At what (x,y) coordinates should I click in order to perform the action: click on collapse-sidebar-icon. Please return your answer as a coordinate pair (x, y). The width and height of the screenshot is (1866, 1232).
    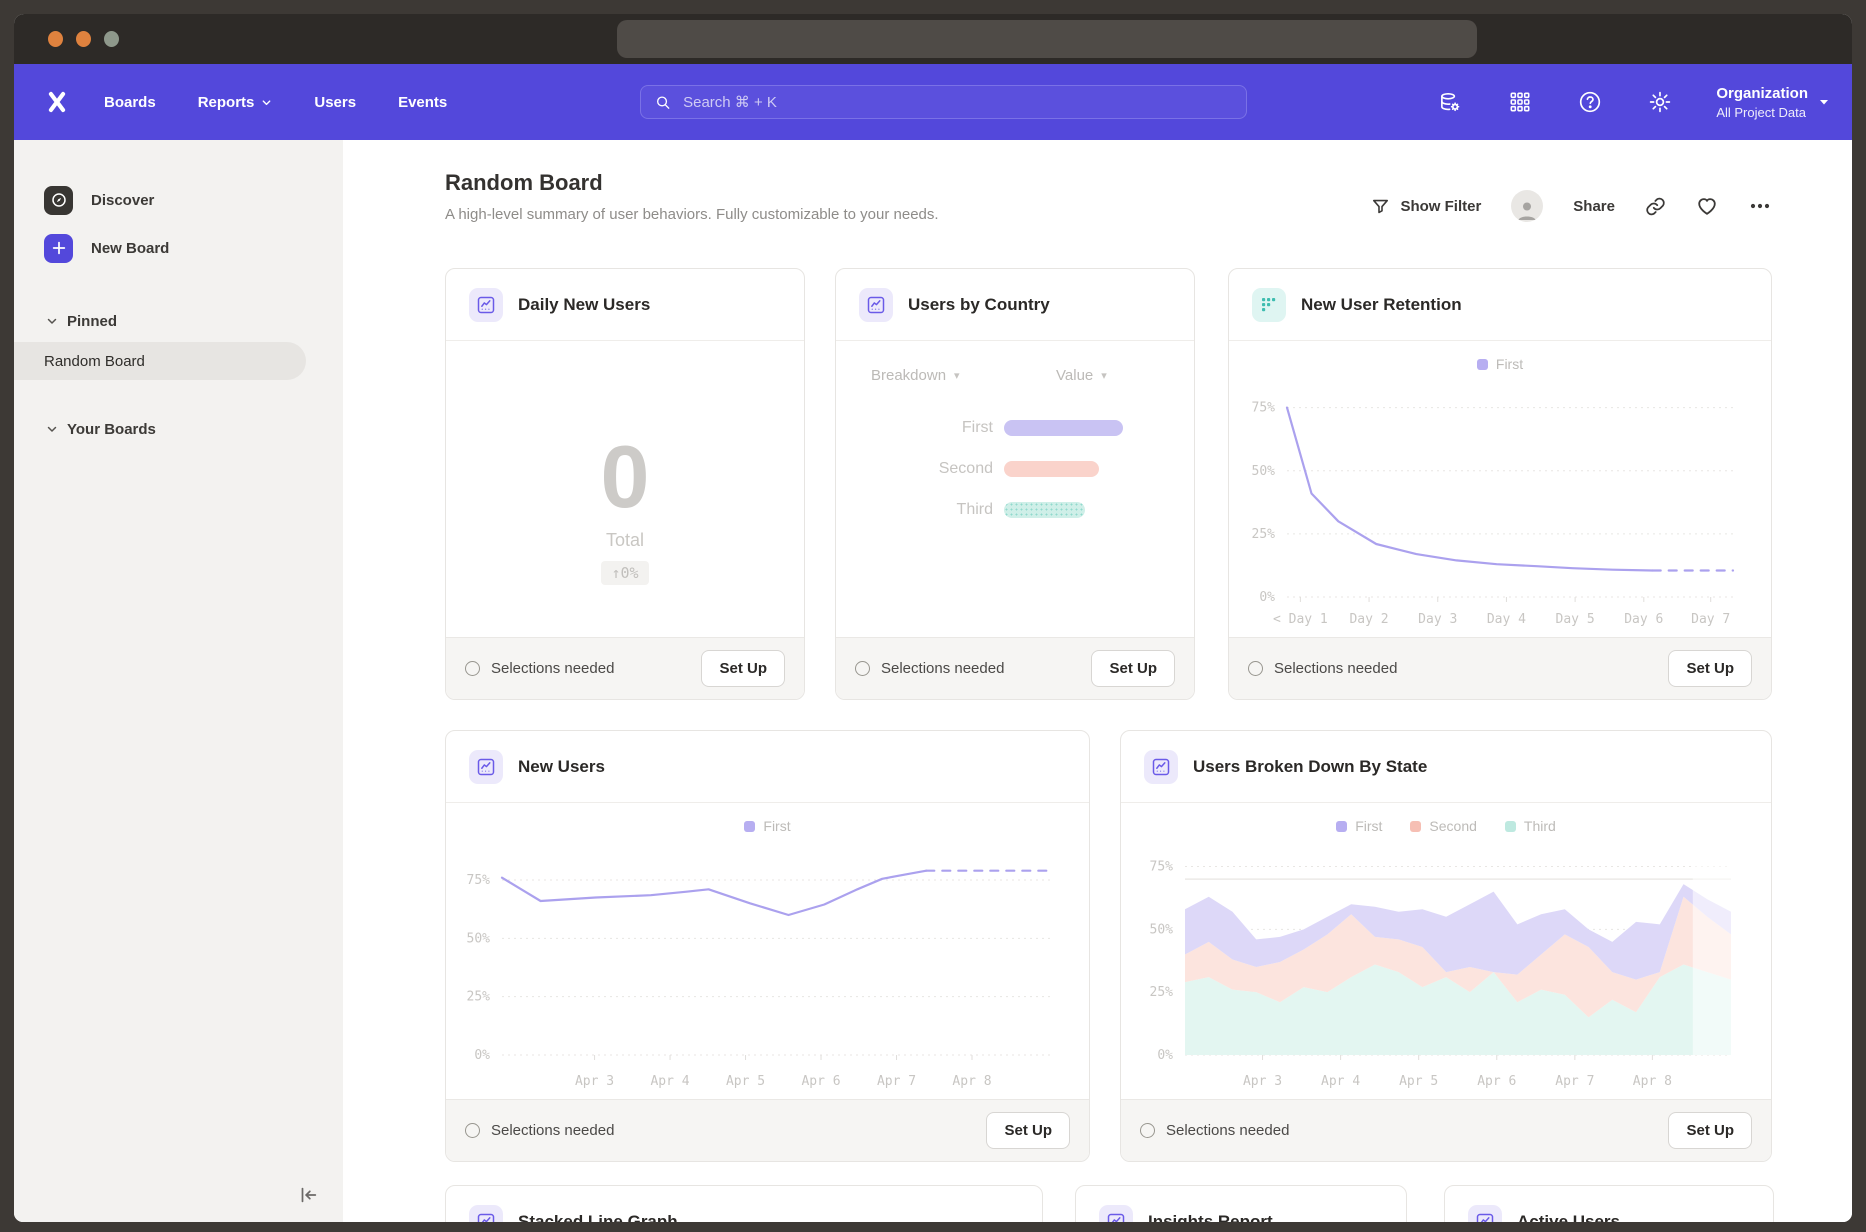
    Looking at the image, I should click on (308, 1195).